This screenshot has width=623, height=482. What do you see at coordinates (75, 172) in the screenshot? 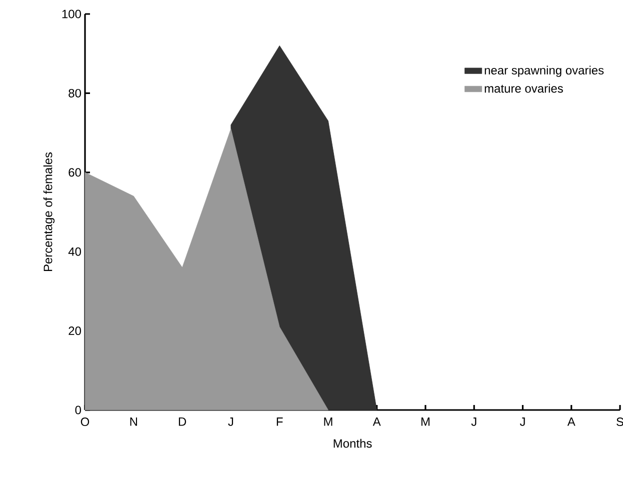
I see `y-tick-label: 60` at bounding box center [75, 172].